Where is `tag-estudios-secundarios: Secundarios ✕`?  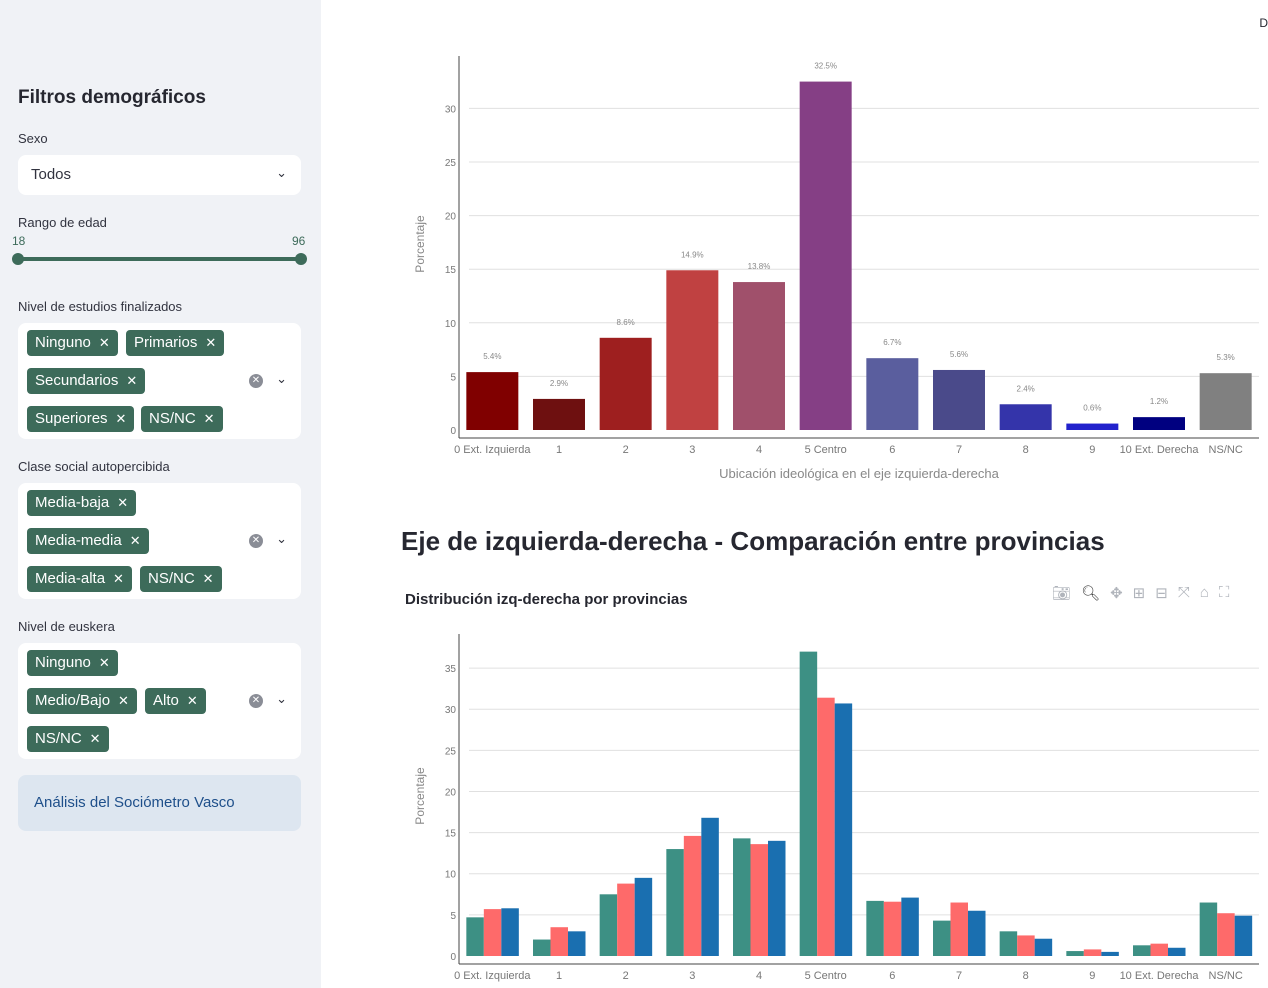
tag-estudios-secundarios: Secundarios ✕ is located at coordinates (86, 381).